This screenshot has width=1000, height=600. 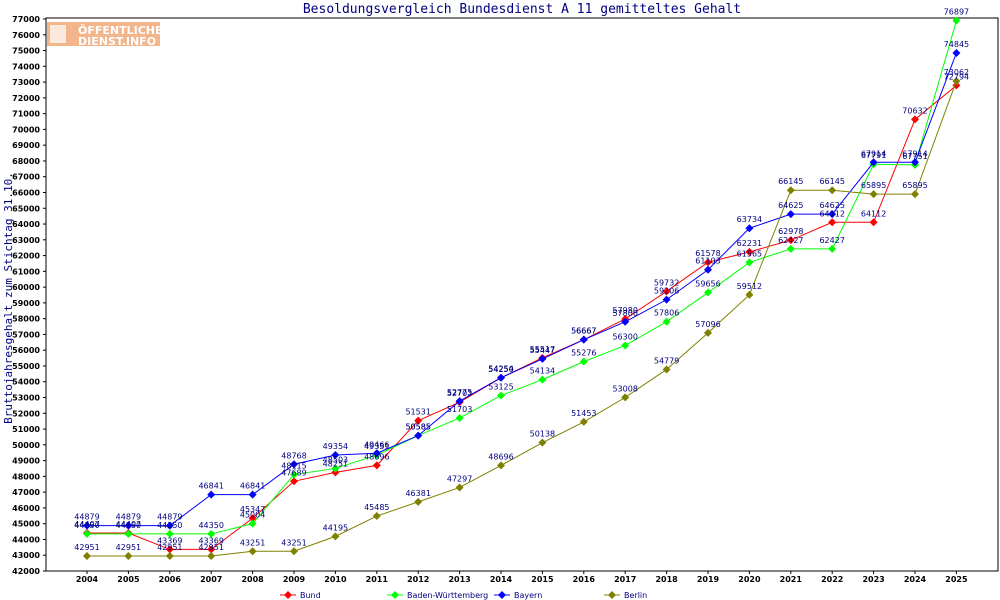 What do you see at coordinates (252, 542) in the screenshot?
I see `data-label-berlin: 43251` at bounding box center [252, 542].